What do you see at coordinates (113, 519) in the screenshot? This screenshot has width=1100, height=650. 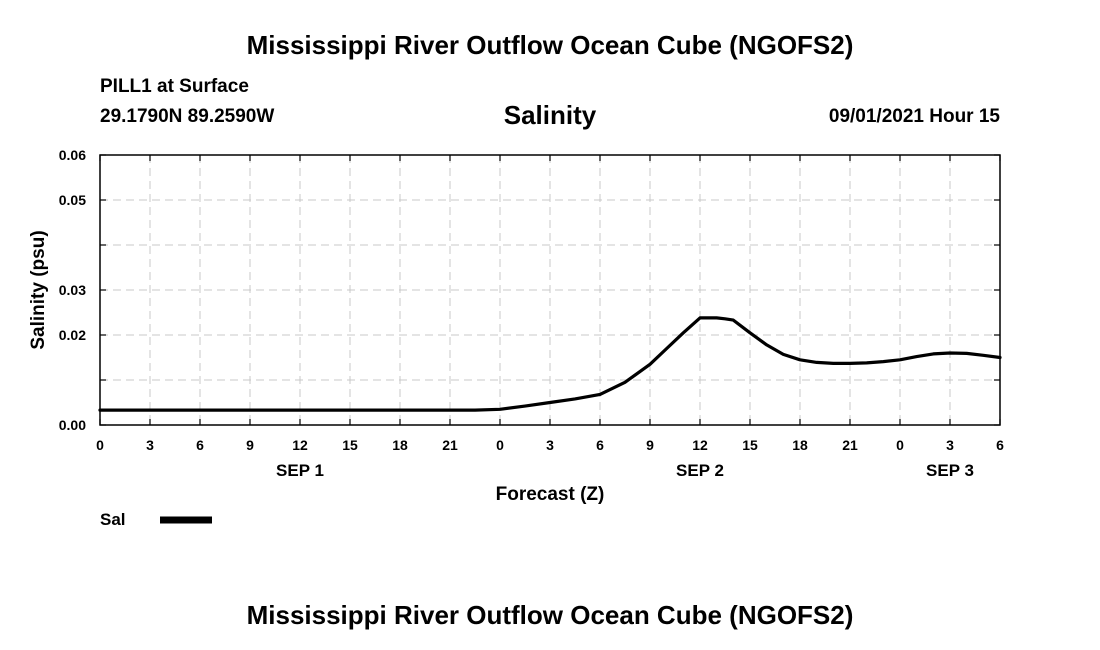 I see `legend-label-sal: Sal` at bounding box center [113, 519].